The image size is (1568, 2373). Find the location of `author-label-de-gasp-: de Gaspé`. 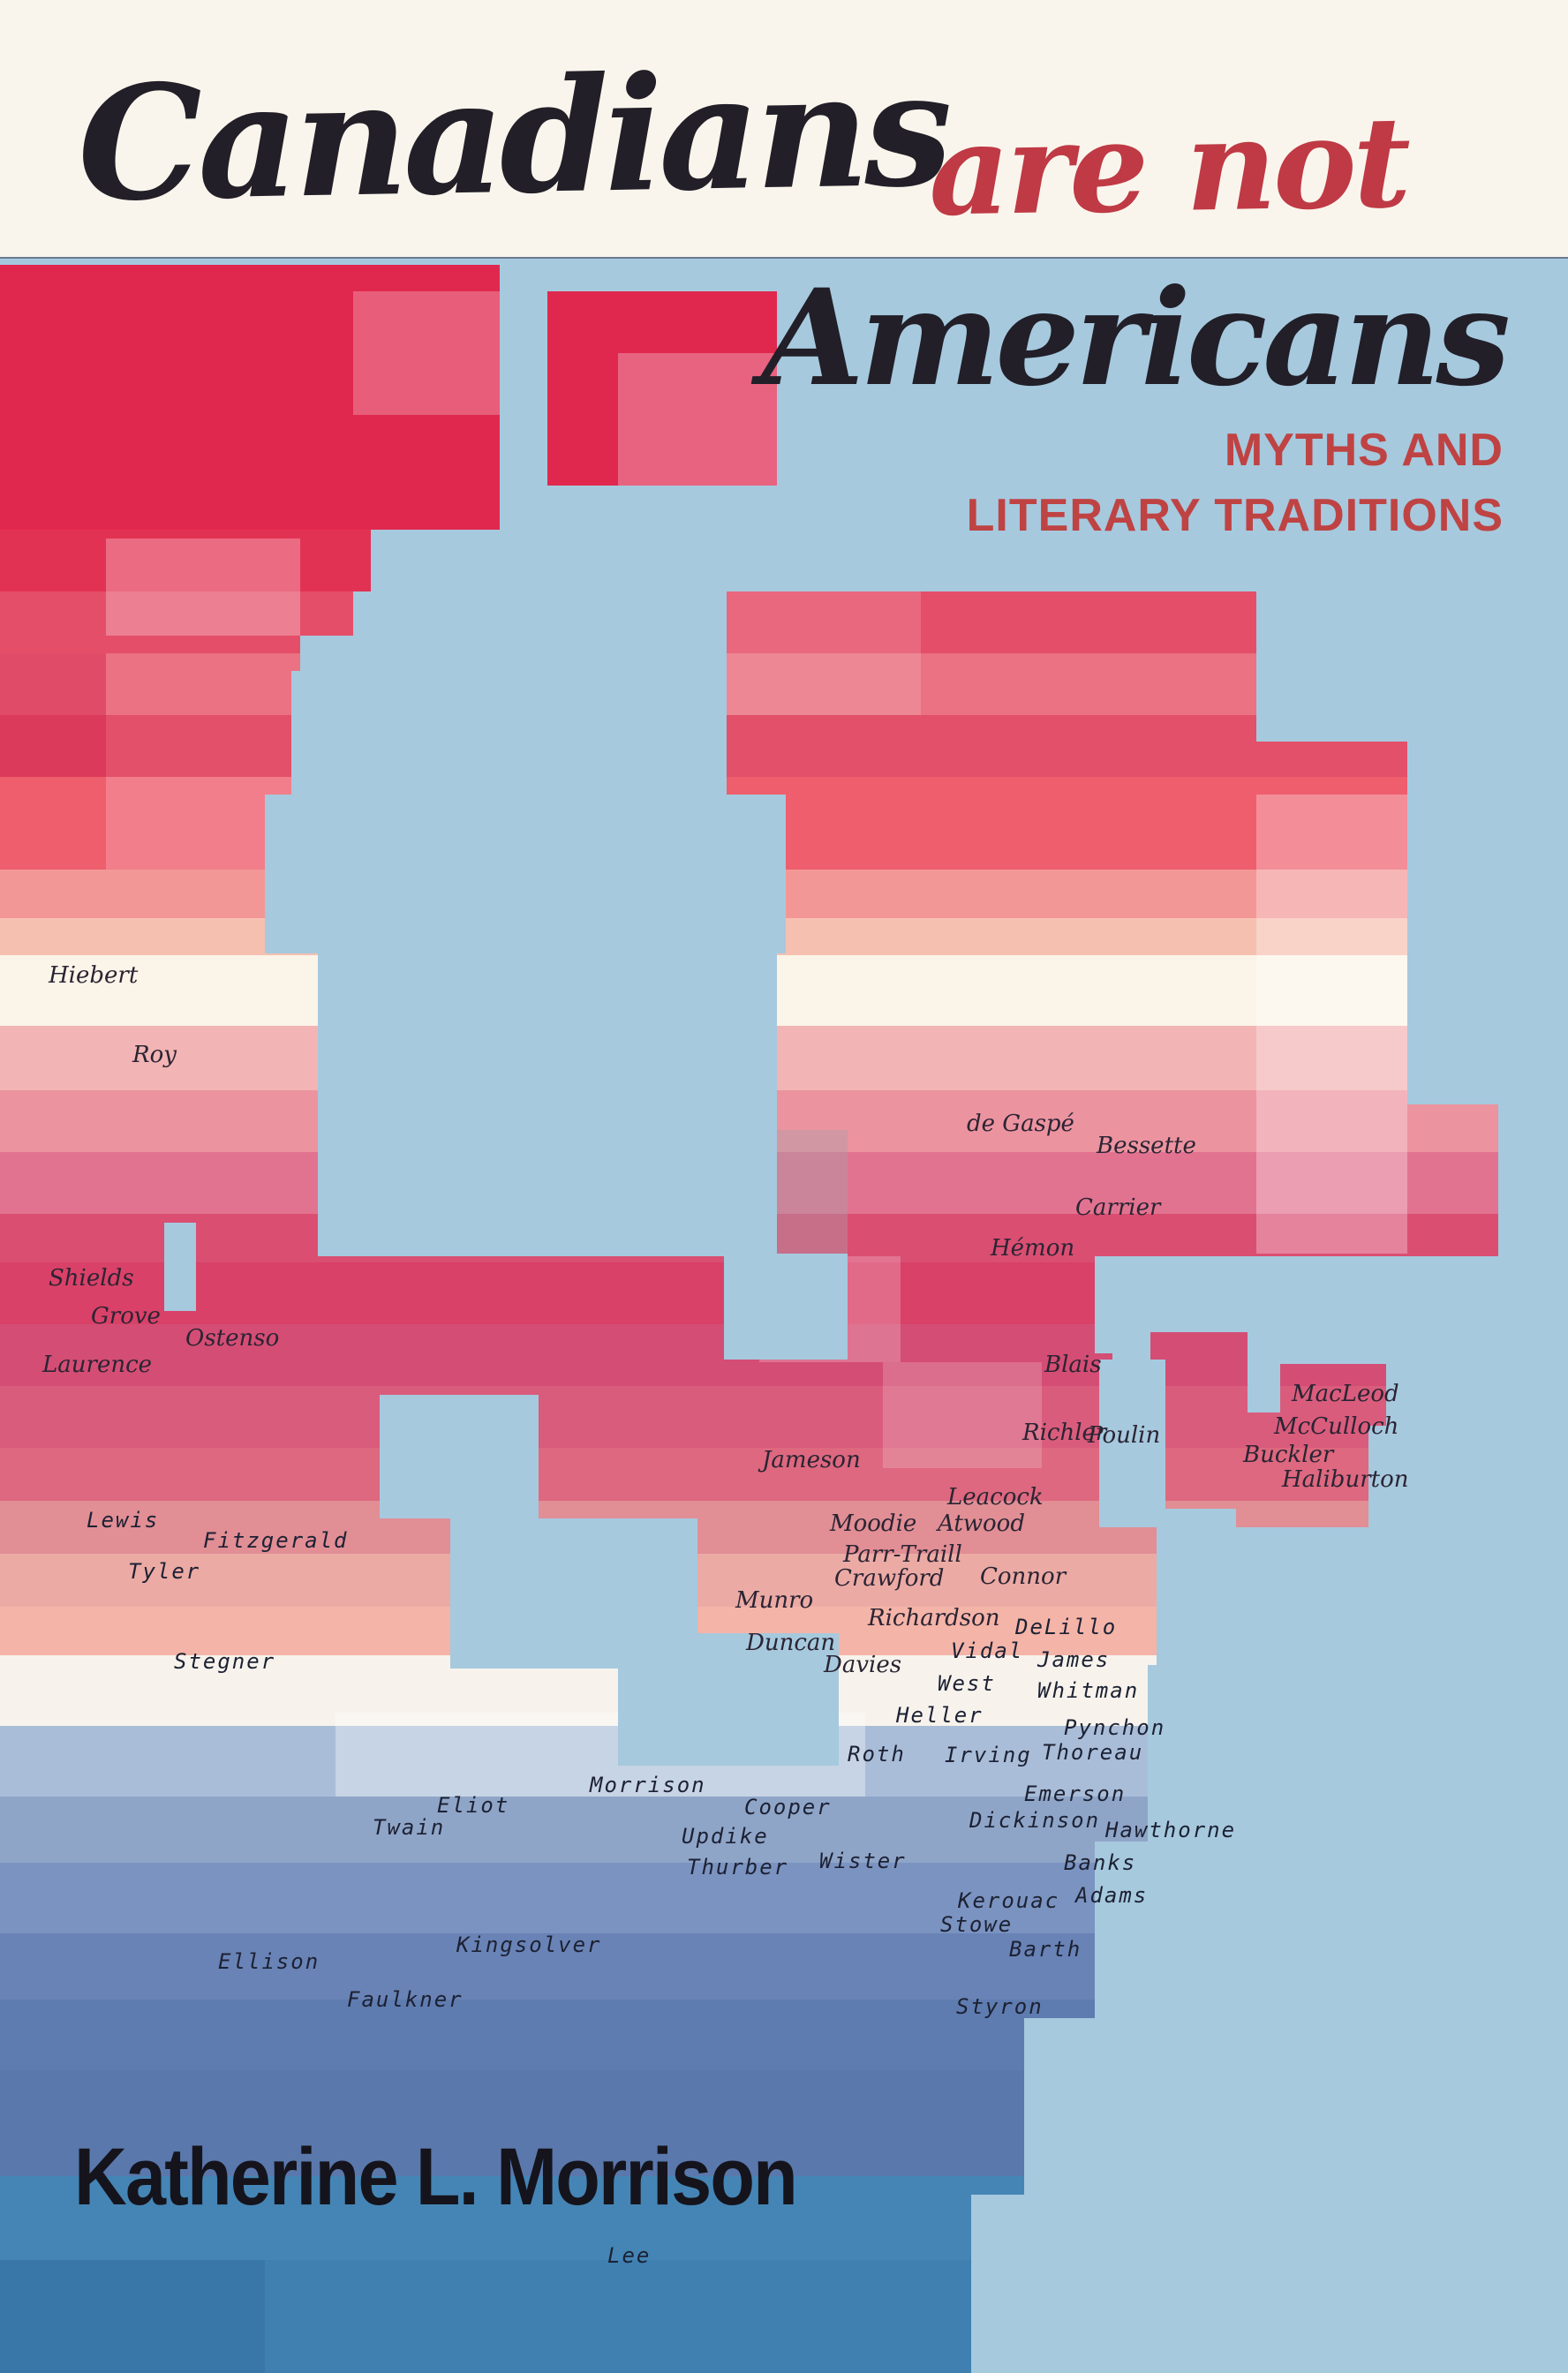

author-label-de-gasp-: de Gaspé is located at coordinates (1020, 1124).